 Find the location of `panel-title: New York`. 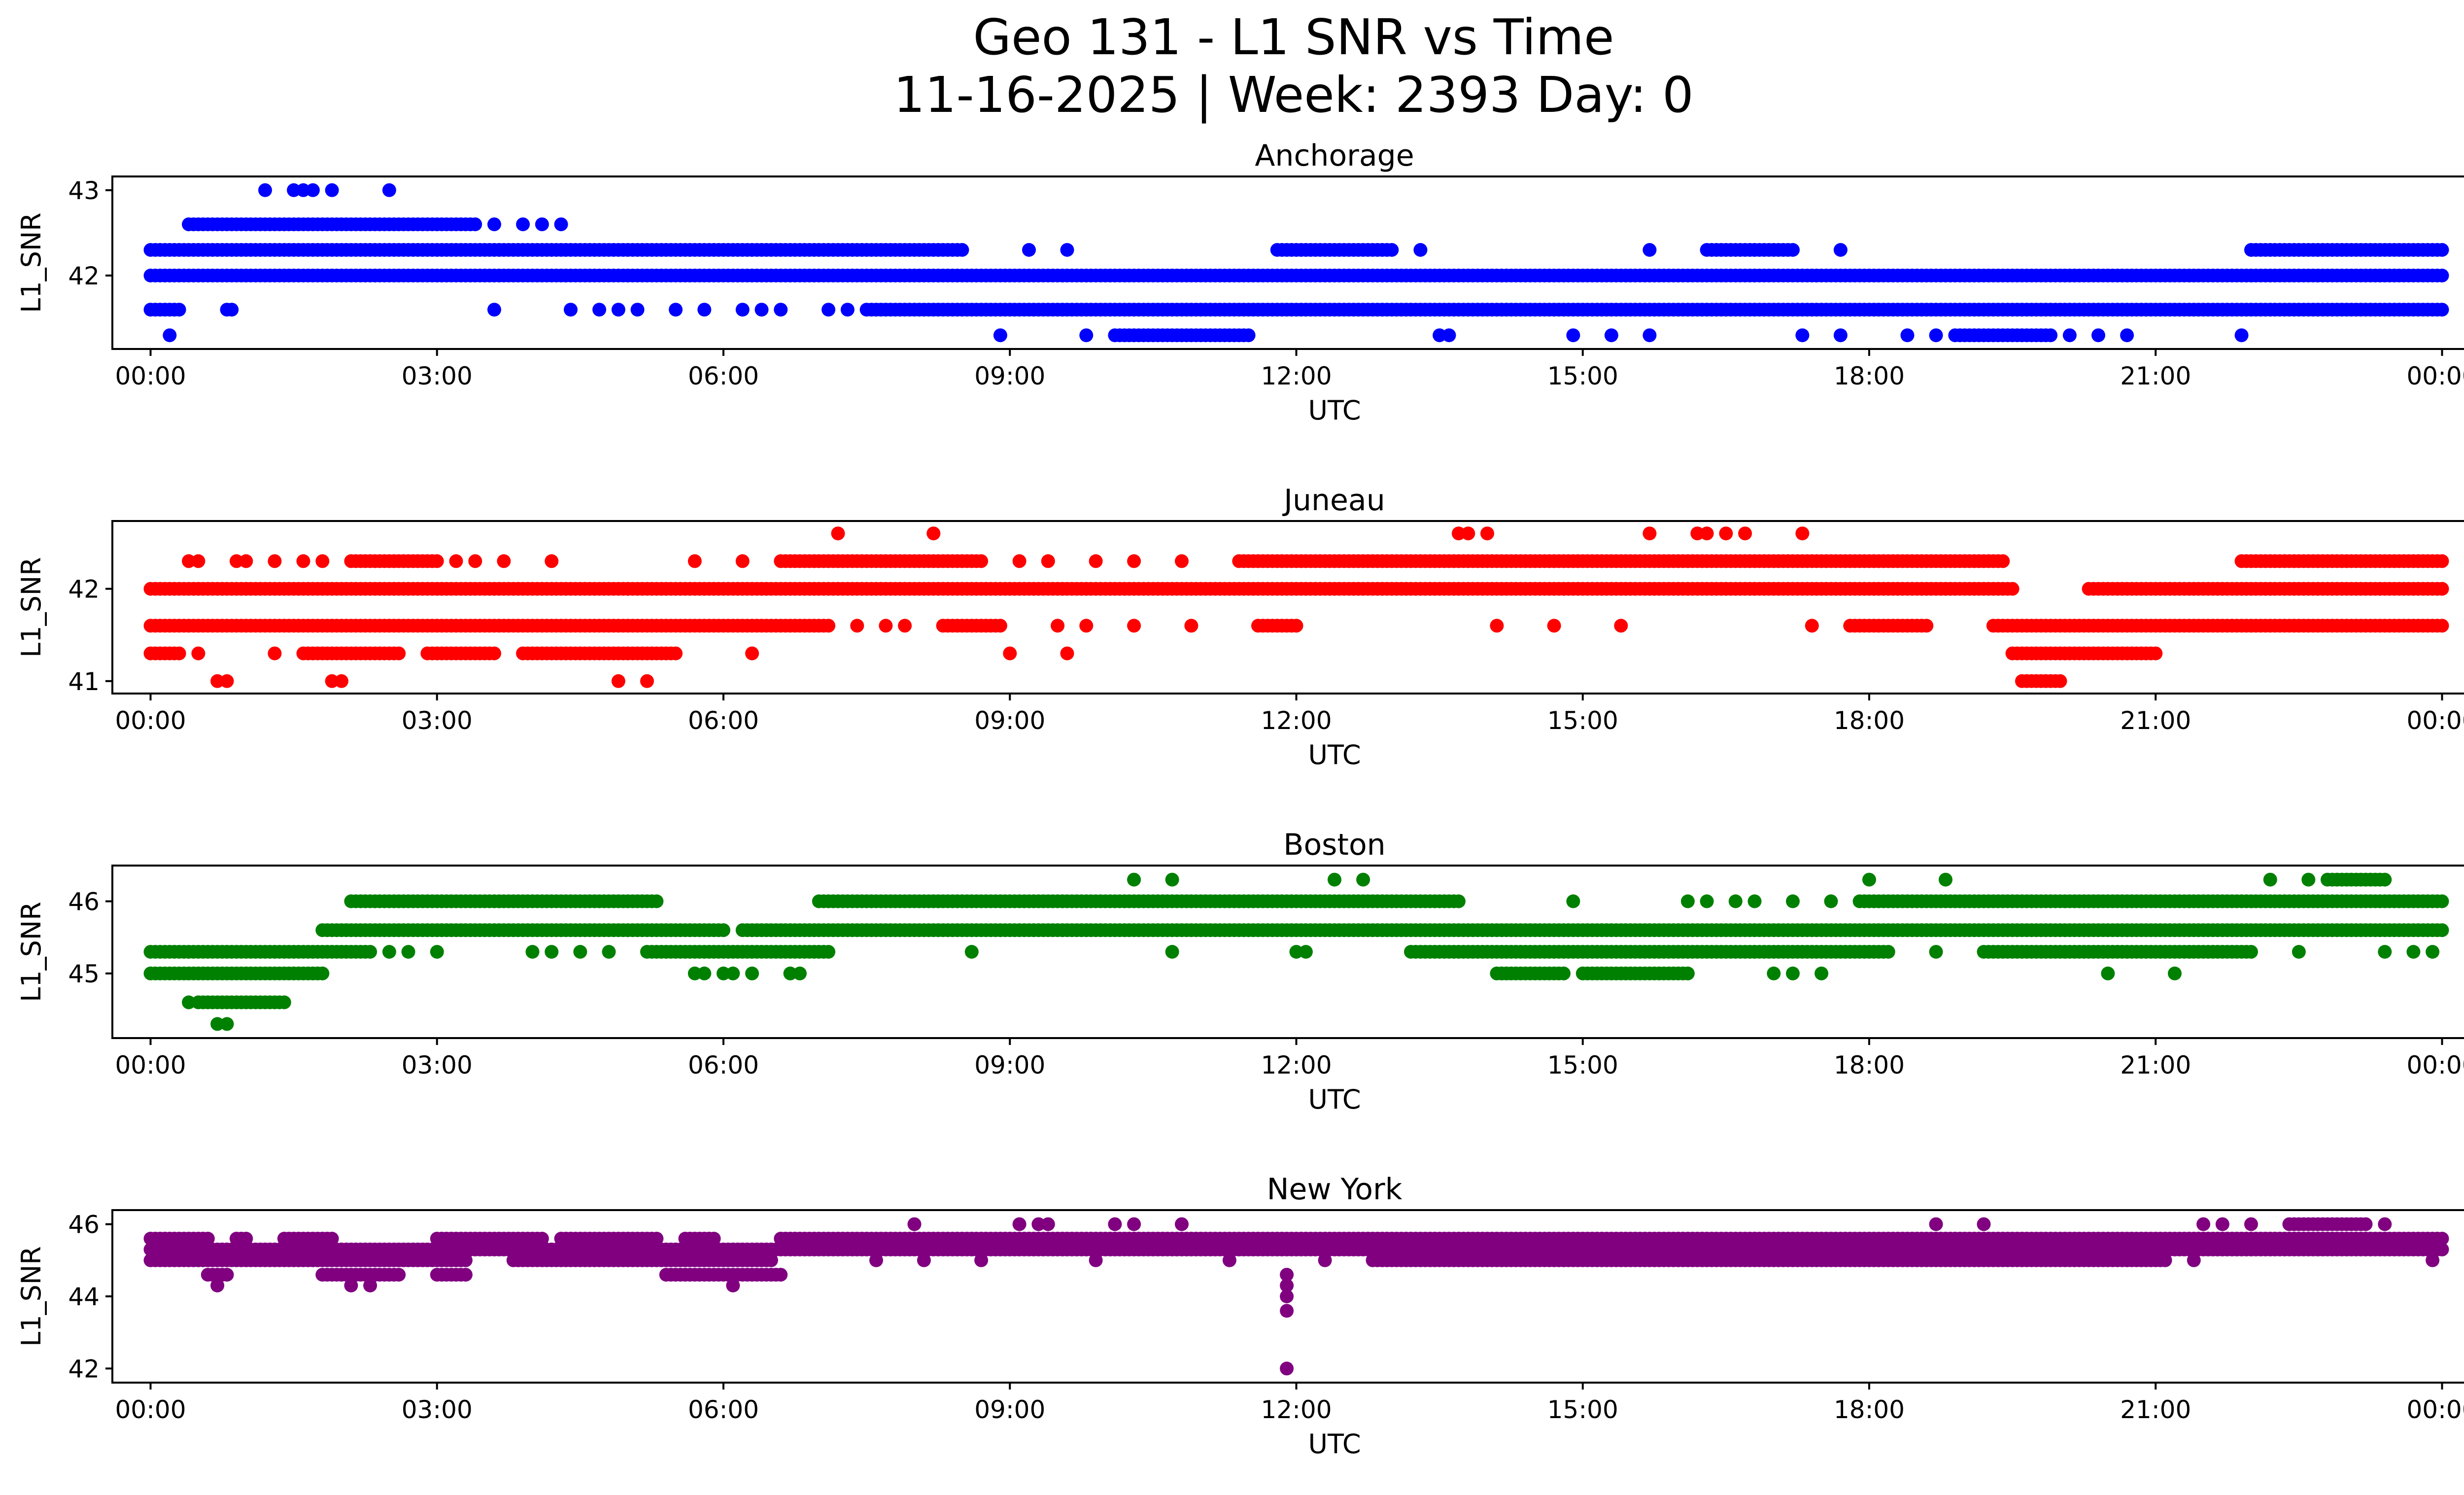

panel-title: New York is located at coordinates (1335, 1189).